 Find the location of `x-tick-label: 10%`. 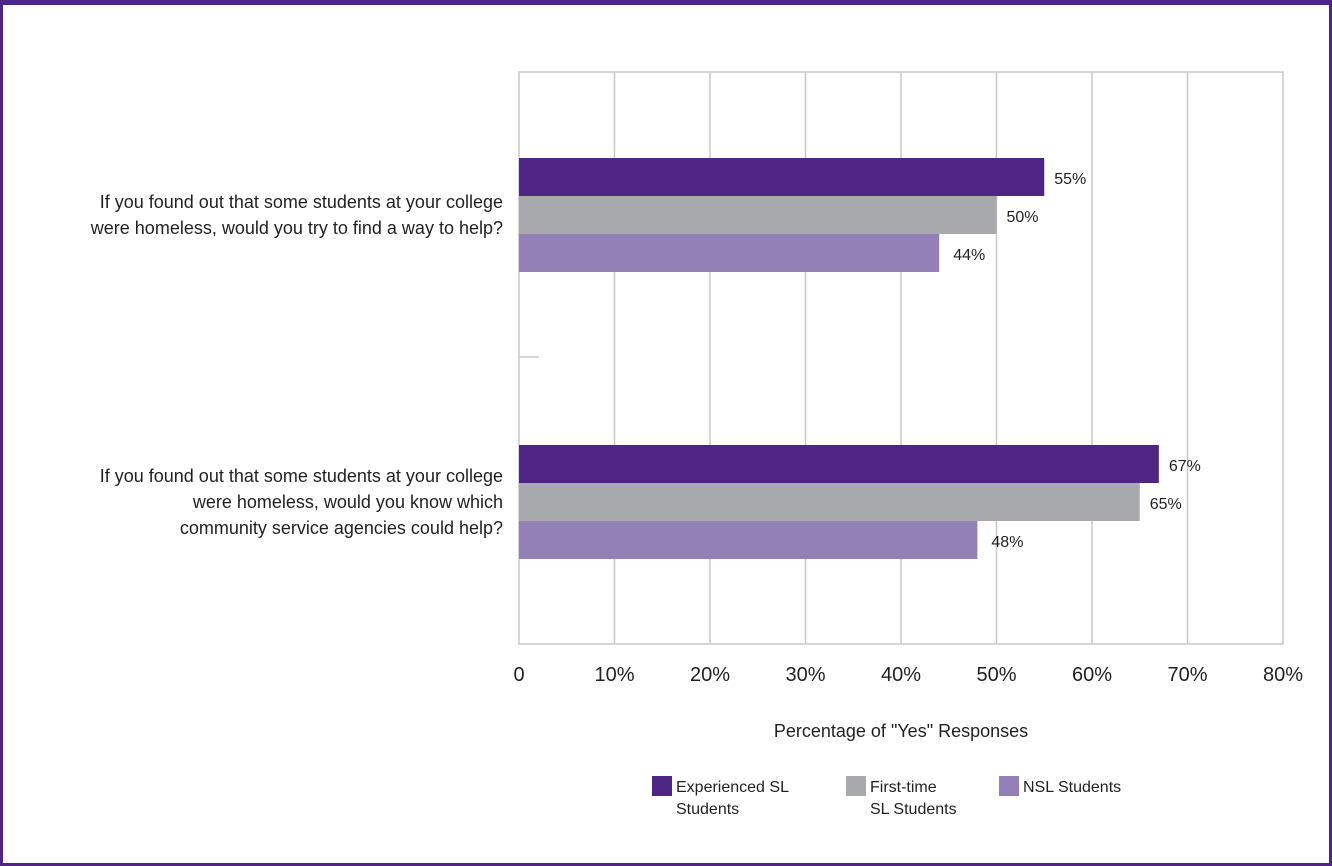

x-tick-label: 10% is located at coordinates (614, 675).